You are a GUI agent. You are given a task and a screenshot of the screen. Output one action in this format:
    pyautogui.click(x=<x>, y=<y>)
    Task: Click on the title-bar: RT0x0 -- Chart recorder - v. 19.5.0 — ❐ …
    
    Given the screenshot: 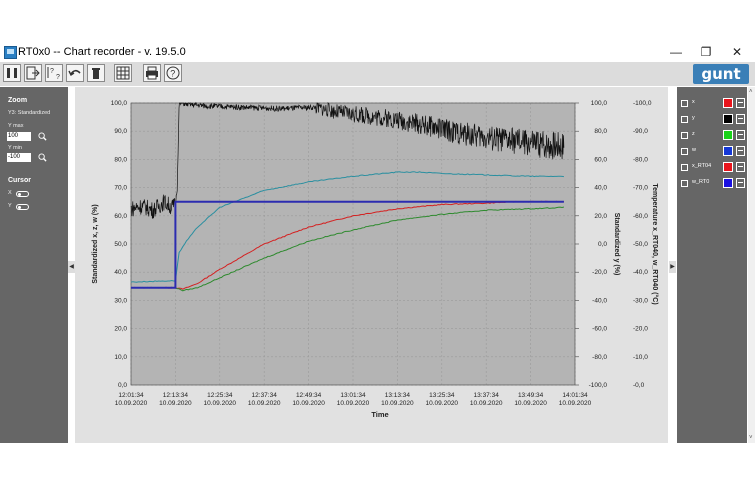 What is the action you would take?
    pyautogui.click(x=377, y=52)
    